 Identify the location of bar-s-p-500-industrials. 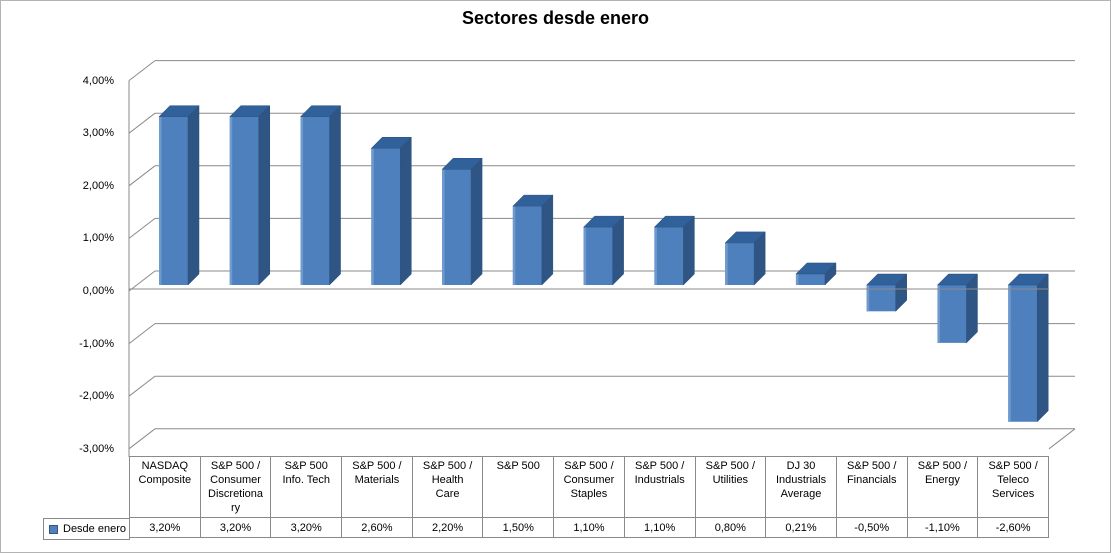
(674, 250).